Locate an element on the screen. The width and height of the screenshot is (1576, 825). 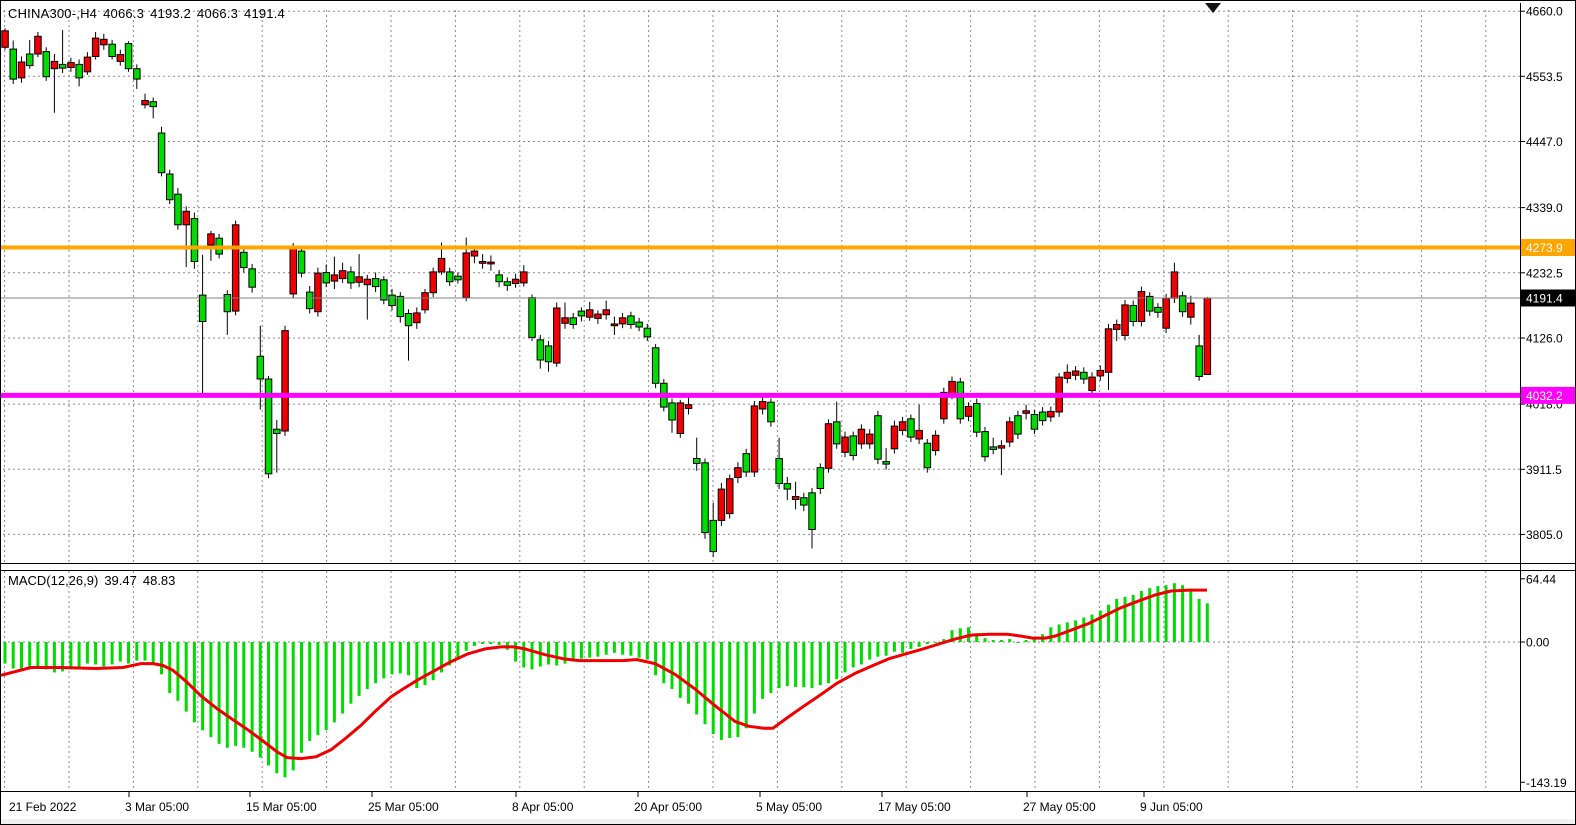
window-bottom-edge is located at coordinates (788, 821).